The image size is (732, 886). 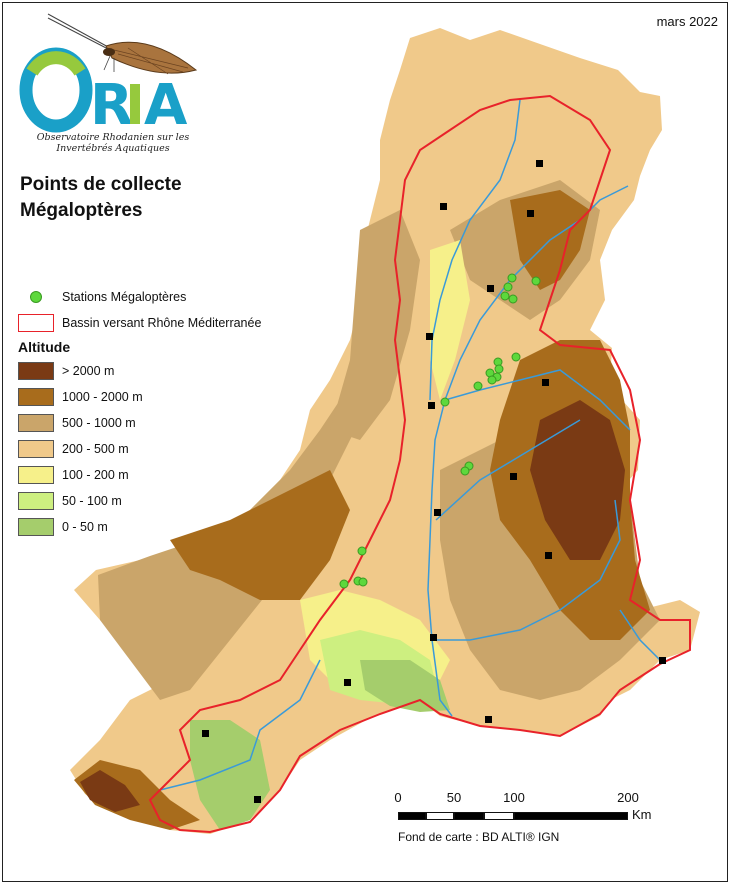 What do you see at coordinates (537, 400) in the screenshot?
I see `river-isere` at bounding box center [537, 400].